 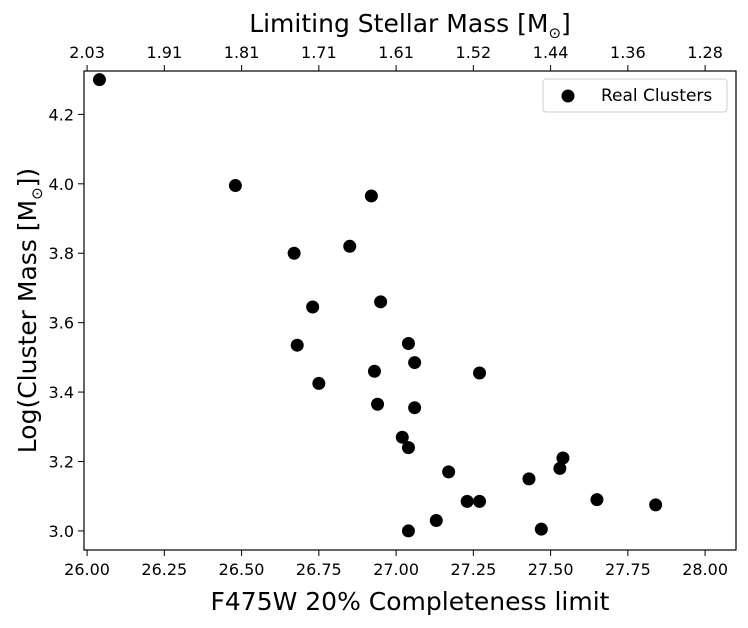 What do you see at coordinates (628, 52) in the screenshot?
I see `top-x-tick-label: 1.36` at bounding box center [628, 52].